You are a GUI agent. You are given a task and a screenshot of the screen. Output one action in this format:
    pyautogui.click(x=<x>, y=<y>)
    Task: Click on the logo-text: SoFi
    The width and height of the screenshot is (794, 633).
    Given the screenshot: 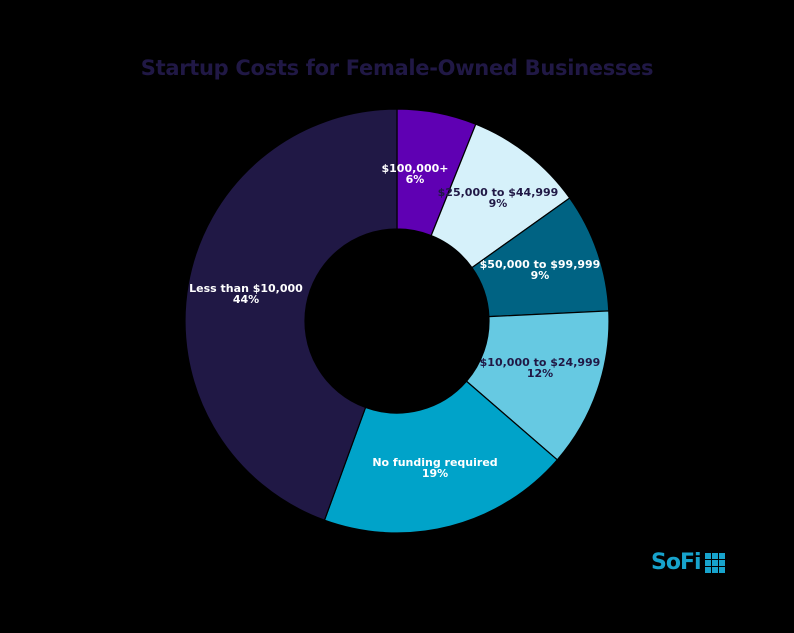 What is the action you would take?
    pyautogui.click(x=676, y=562)
    